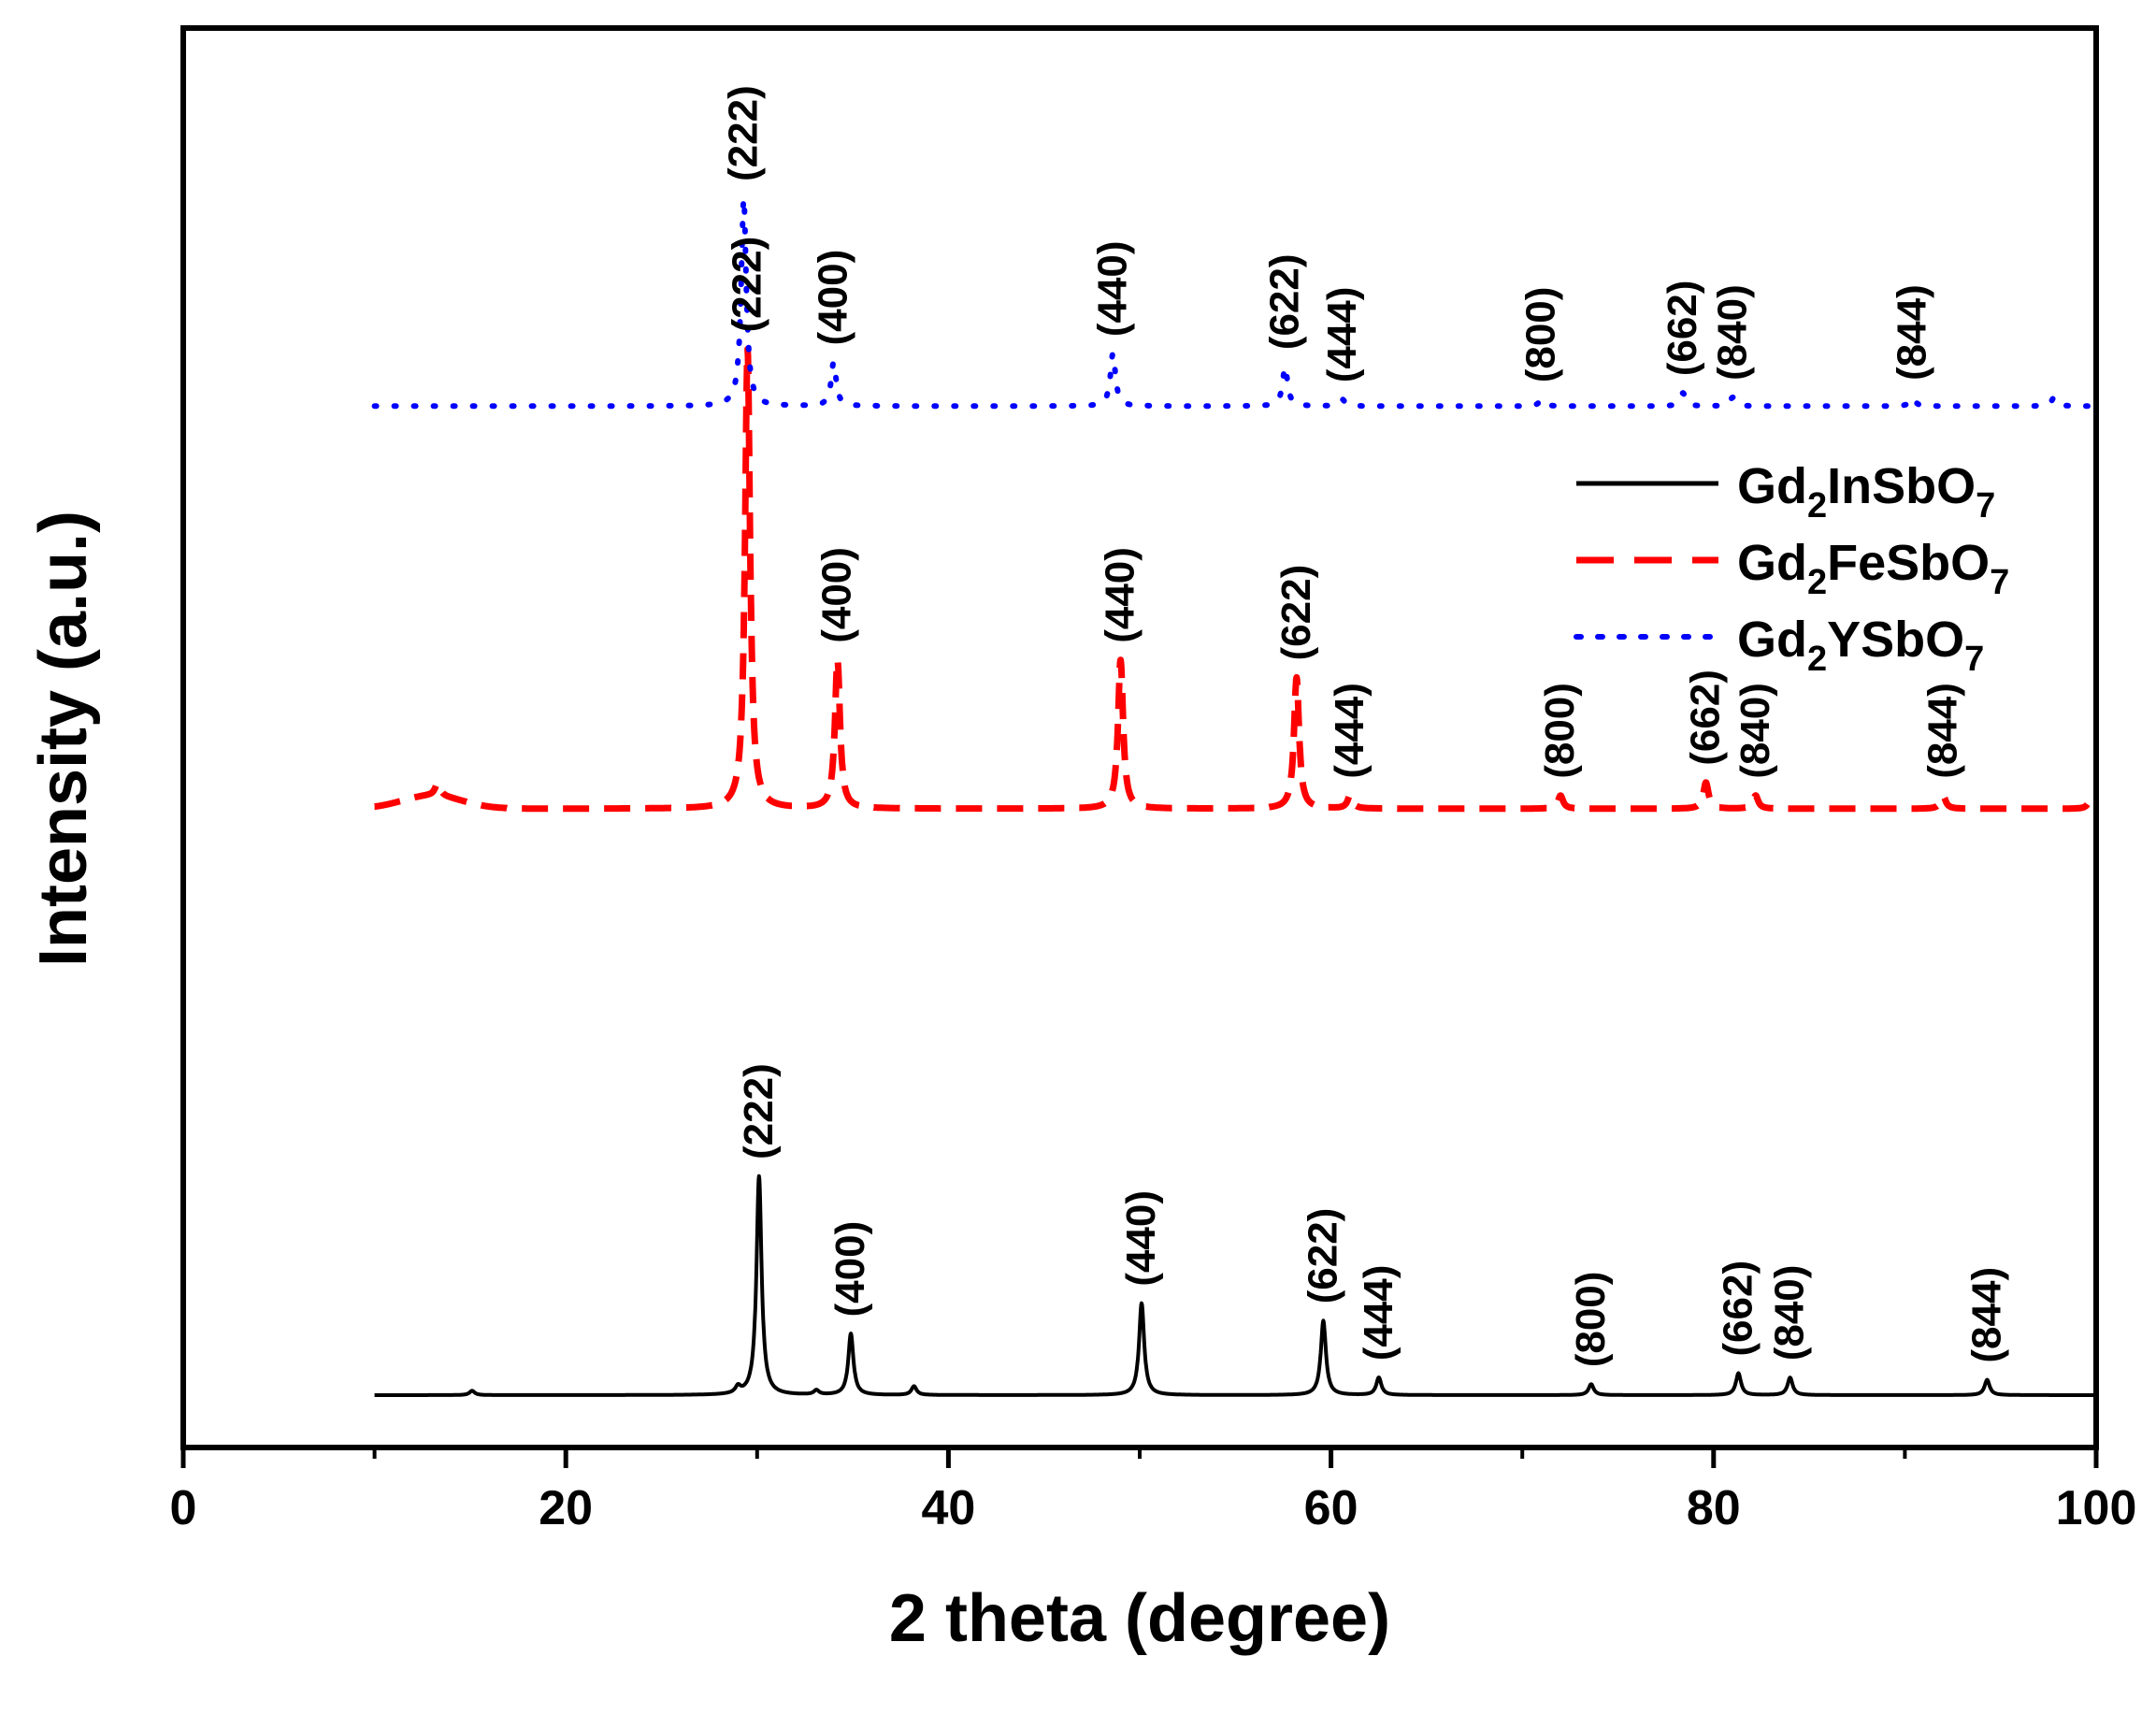  What do you see at coordinates (1139, 1618) in the screenshot?
I see `x-axis-label: 2 theta (degree)` at bounding box center [1139, 1618].